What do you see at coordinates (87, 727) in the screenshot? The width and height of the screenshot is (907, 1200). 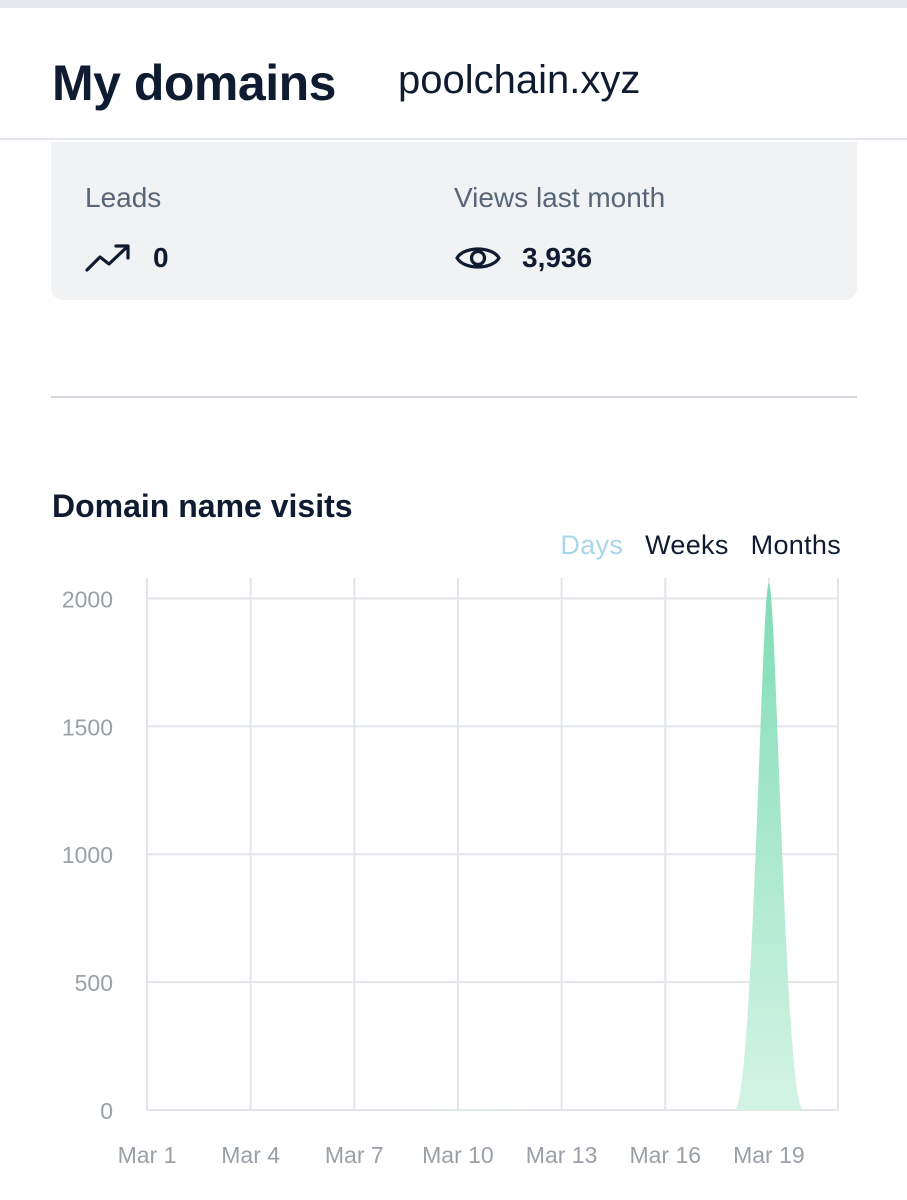 I see `y-tick-label: 1500` at bounding box center [87, 727].